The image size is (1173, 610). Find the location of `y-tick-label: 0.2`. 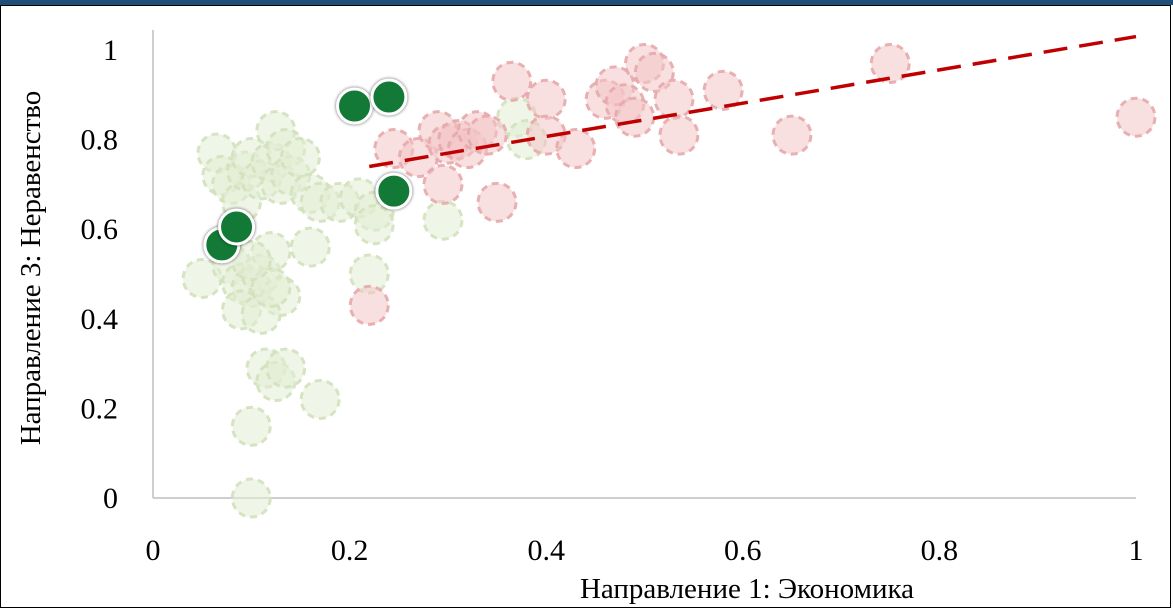

y-tick-label: 0.2 is located at coordinates (100, 408).